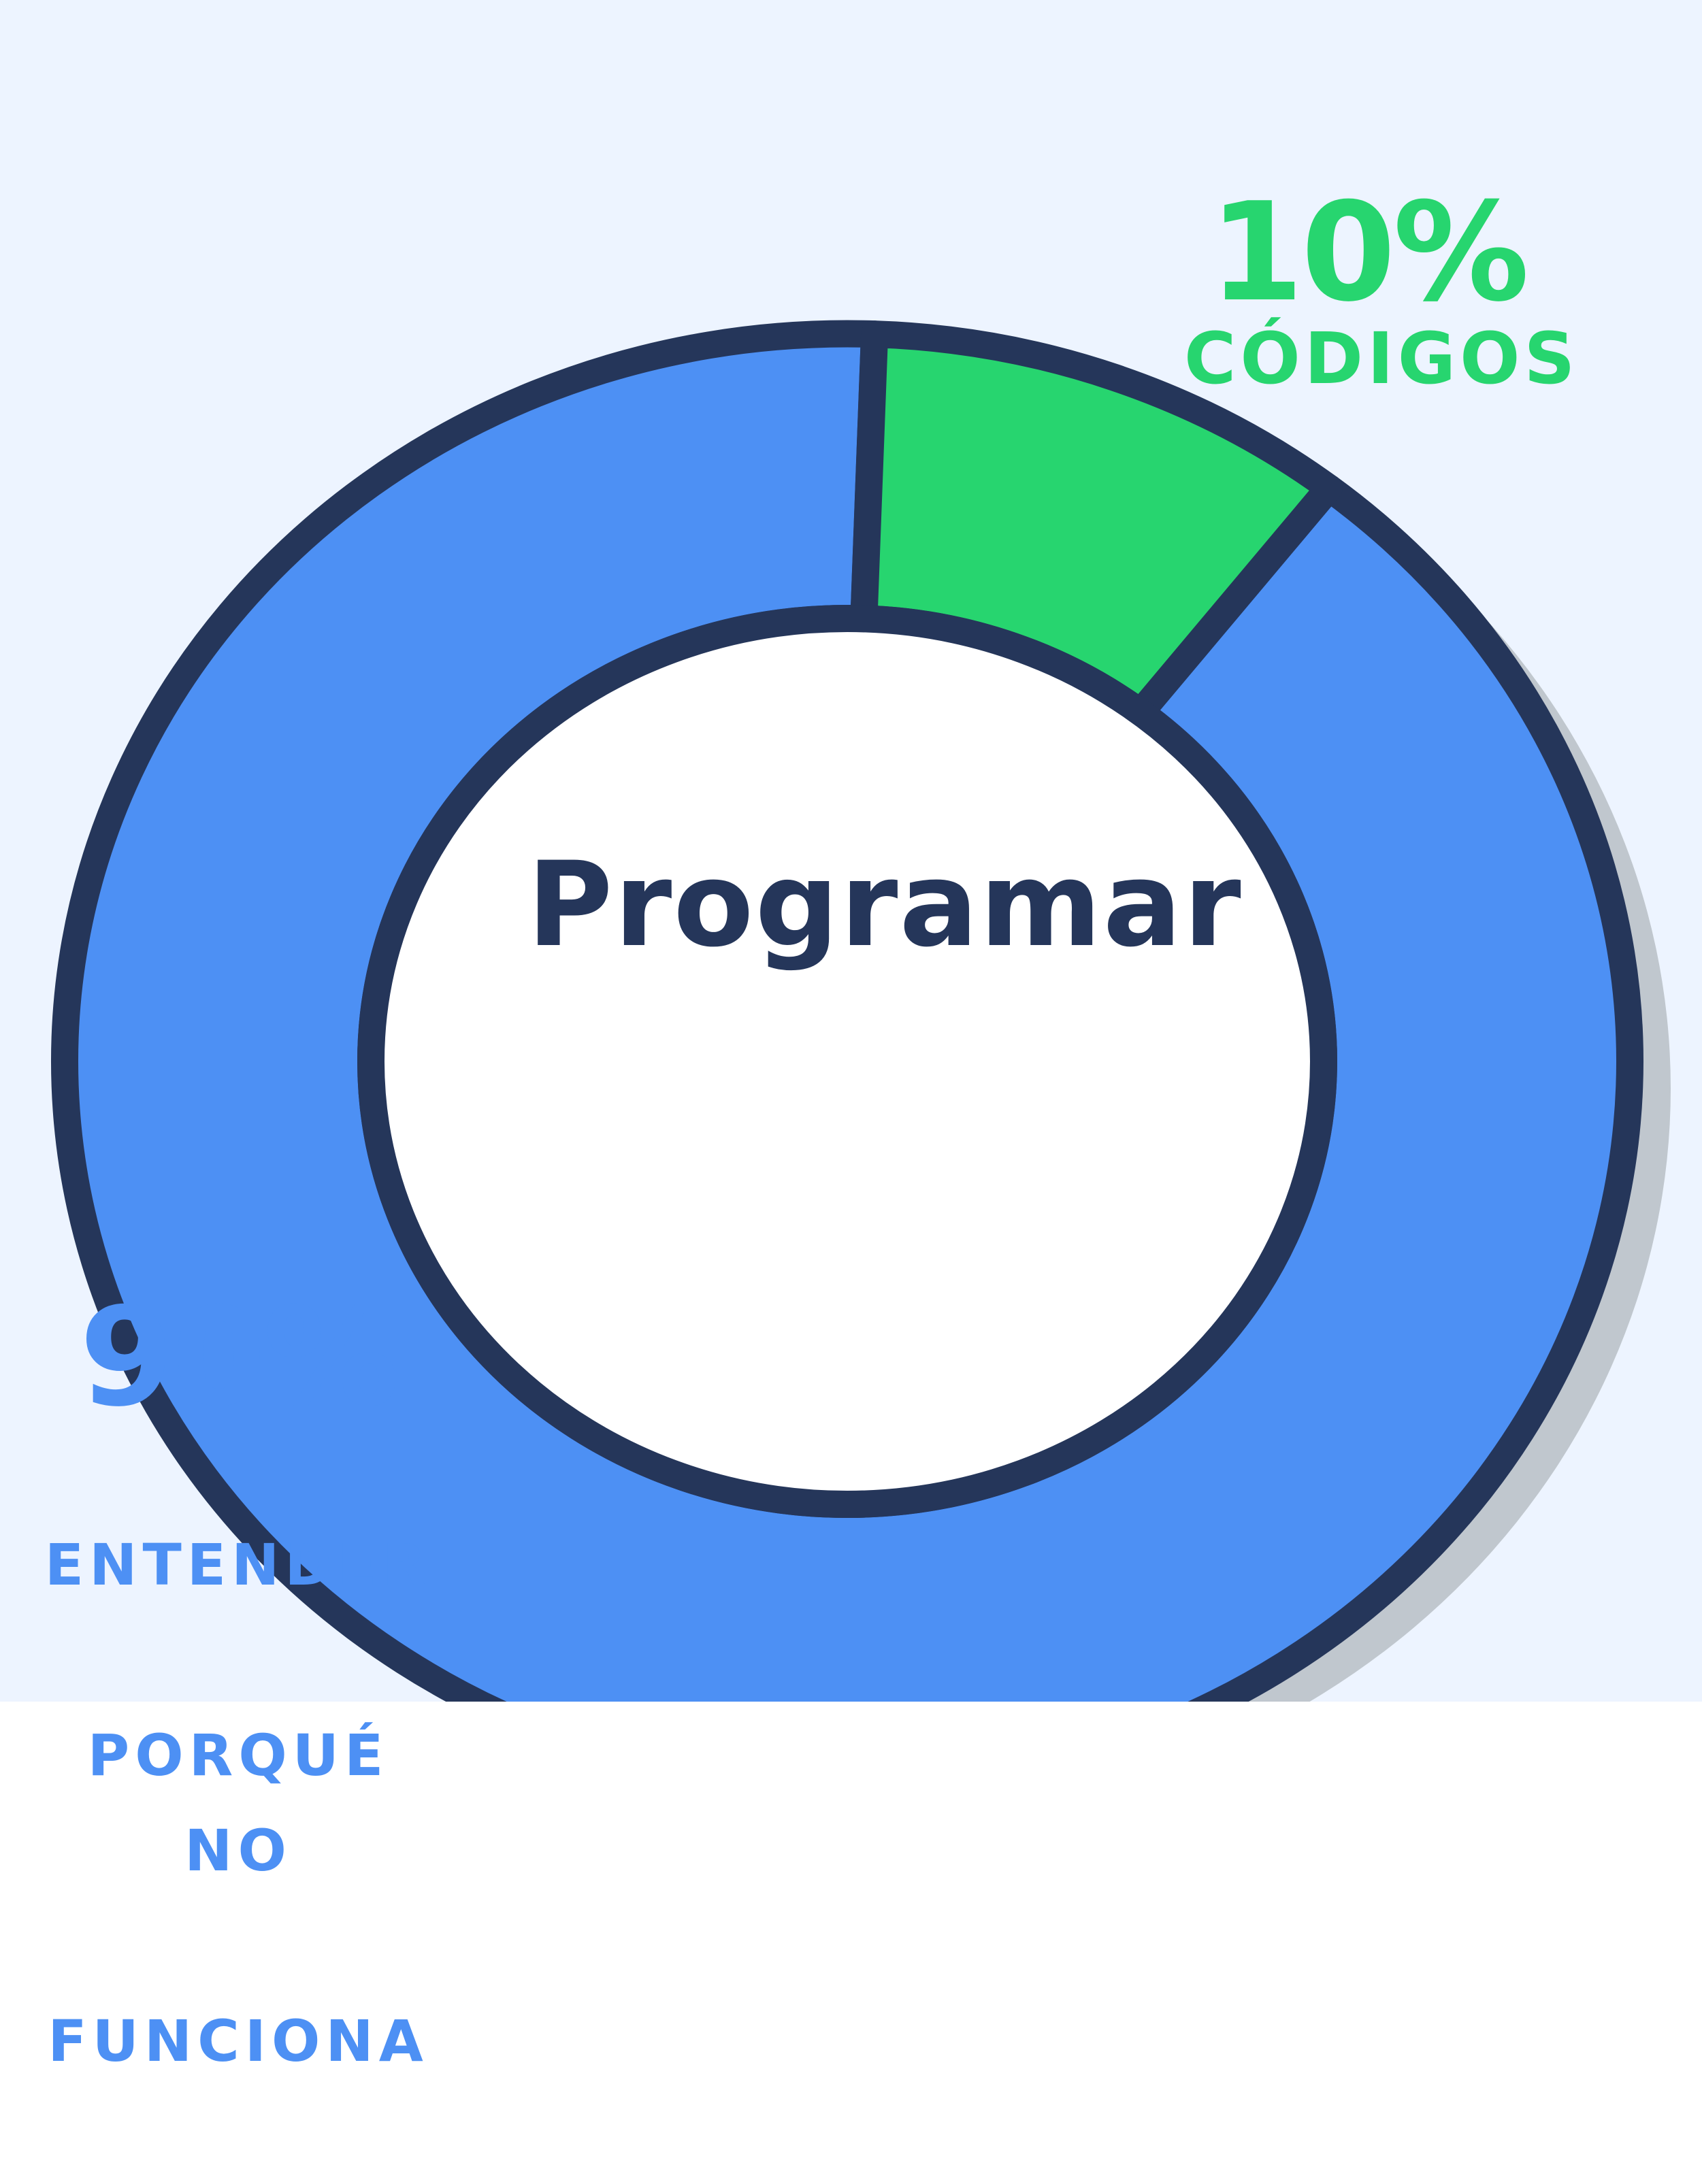 The width and height of the screenshot is (1702, 2184). Describe the element at coordinates (238, 1565) in the screenshot. I see `entender-label-line-1: ENTENDER` at that location.